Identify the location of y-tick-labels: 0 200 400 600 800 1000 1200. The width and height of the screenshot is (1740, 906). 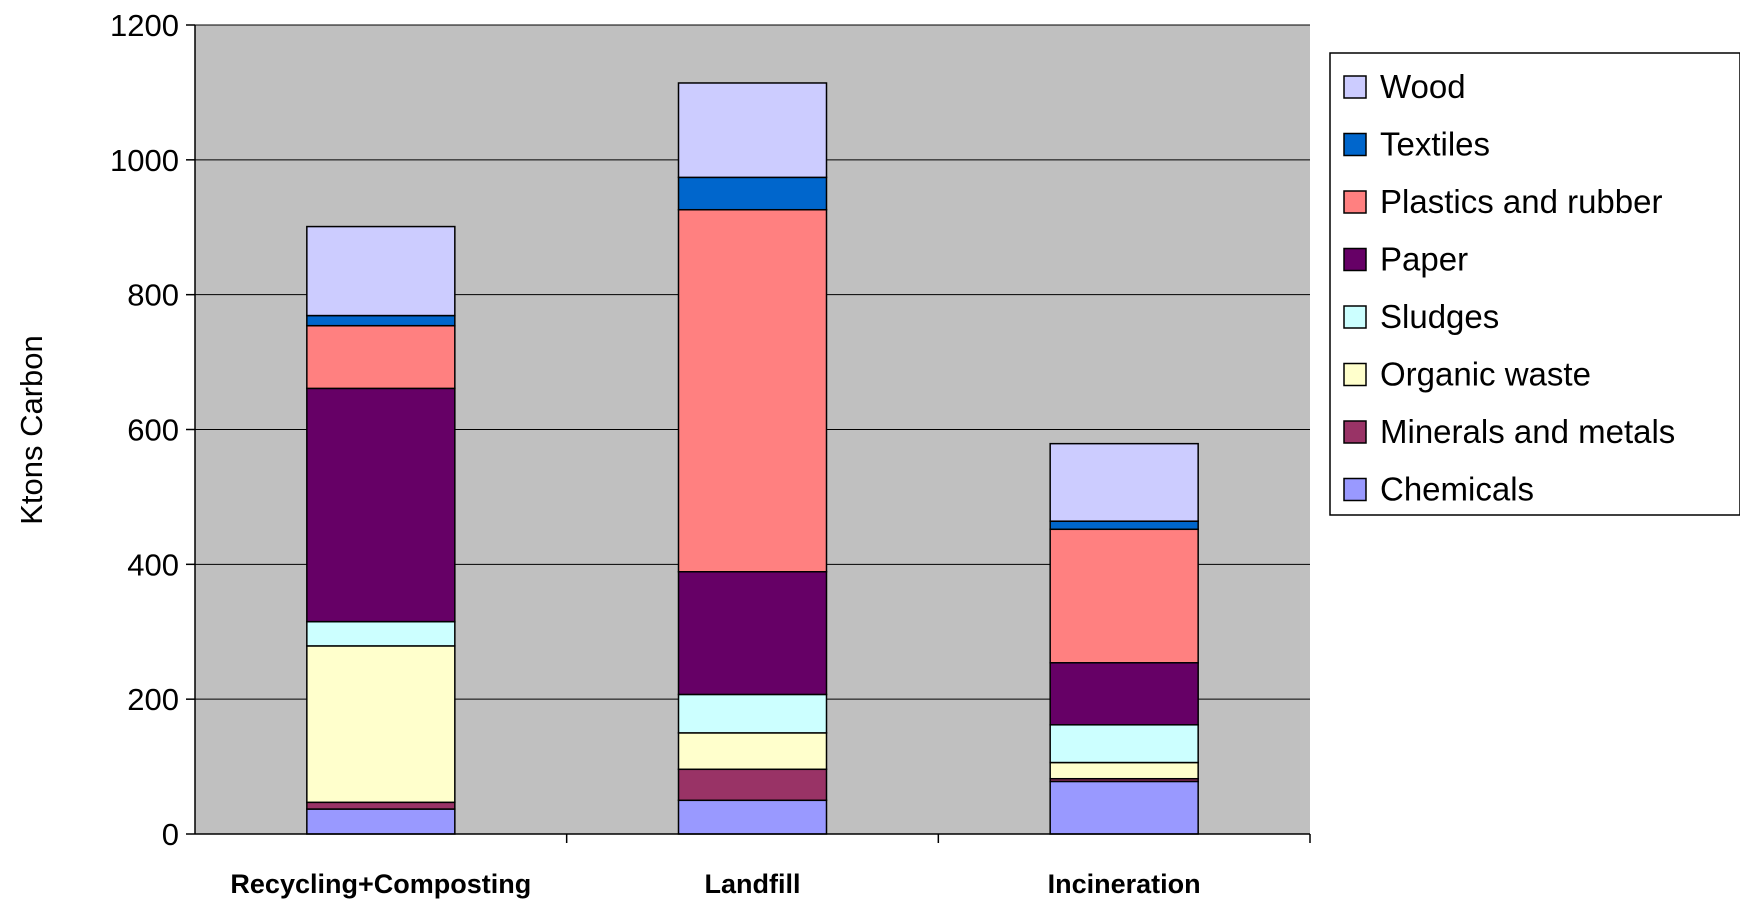
(152, 430).